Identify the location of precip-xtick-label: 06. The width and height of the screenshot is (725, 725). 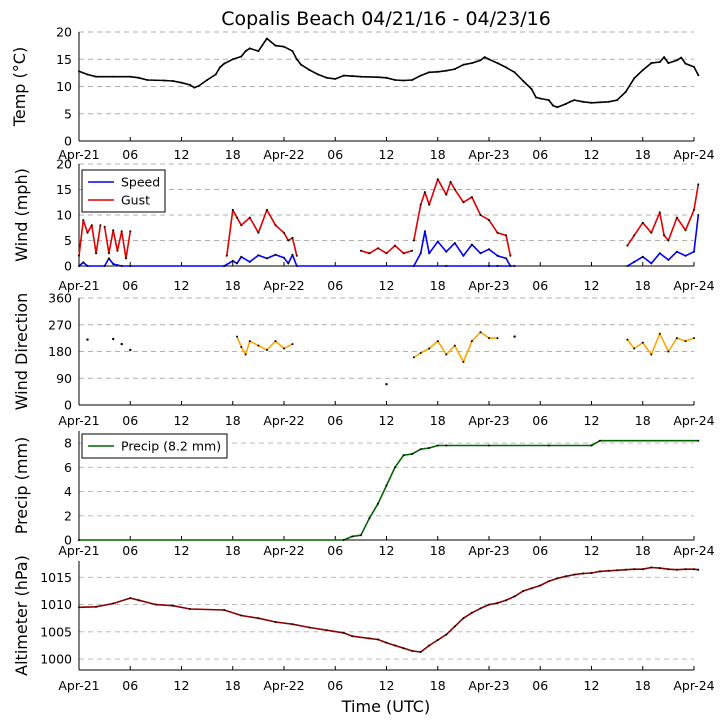
(335, 550).